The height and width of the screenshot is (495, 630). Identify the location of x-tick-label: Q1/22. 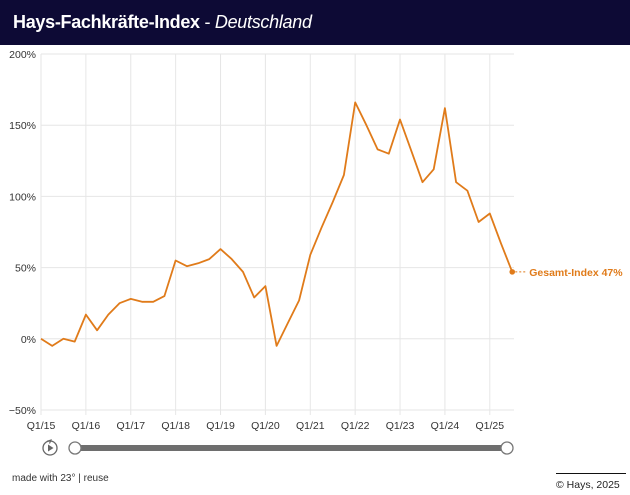
(355, 426).